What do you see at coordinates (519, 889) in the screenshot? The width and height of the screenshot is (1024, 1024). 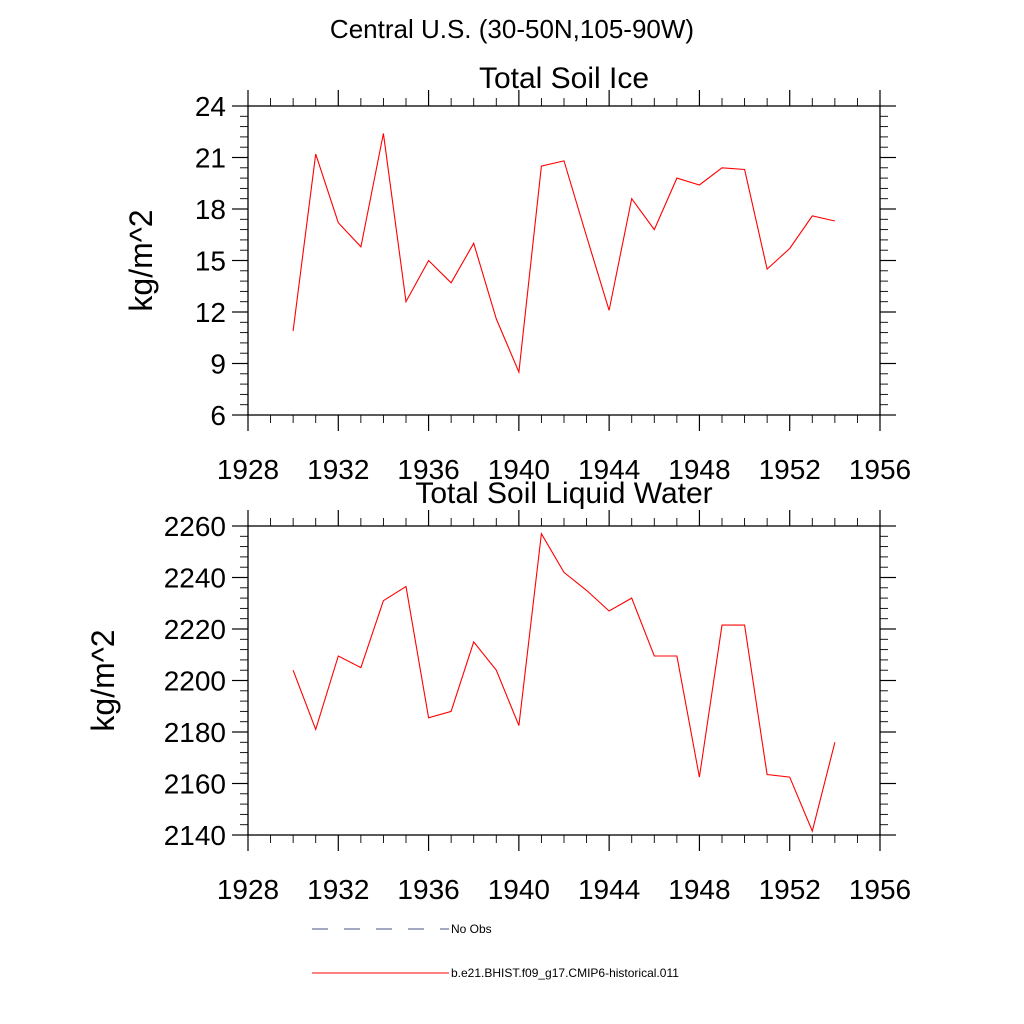 I see `chart2-xtick-label: 1940` at bounding box center [519, 889].